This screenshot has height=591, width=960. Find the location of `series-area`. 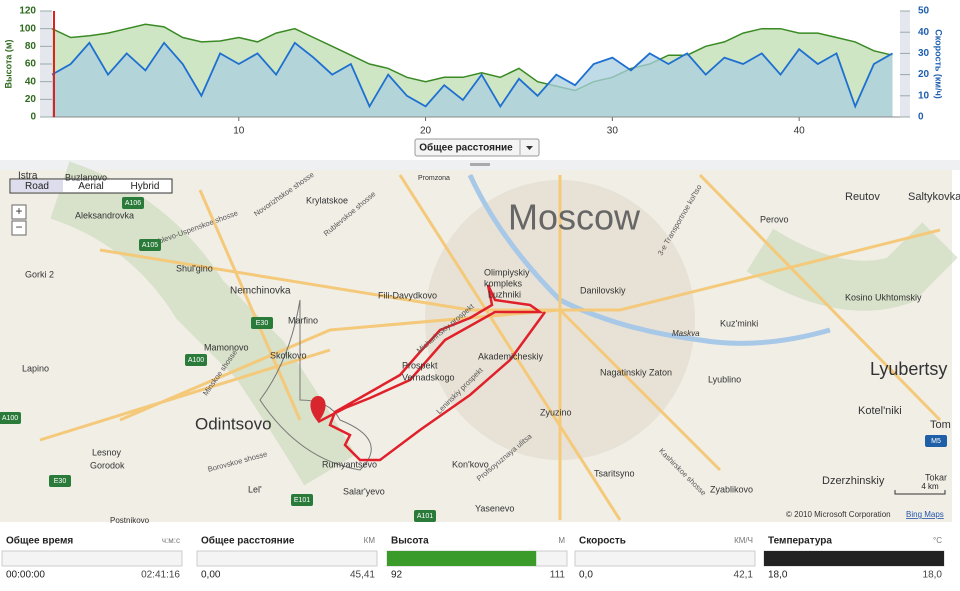

series-area is located at coordinates (472, 79).